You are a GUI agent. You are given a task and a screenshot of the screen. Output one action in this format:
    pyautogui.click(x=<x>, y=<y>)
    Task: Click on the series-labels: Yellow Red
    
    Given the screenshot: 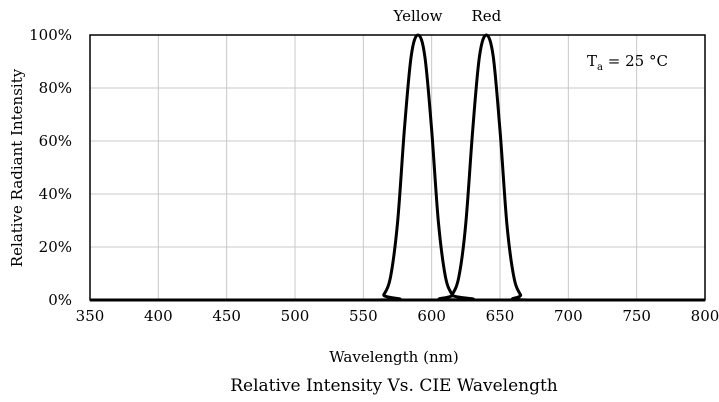 What is the action you would take?
    pyautogui.click(x=447, y=16)
    